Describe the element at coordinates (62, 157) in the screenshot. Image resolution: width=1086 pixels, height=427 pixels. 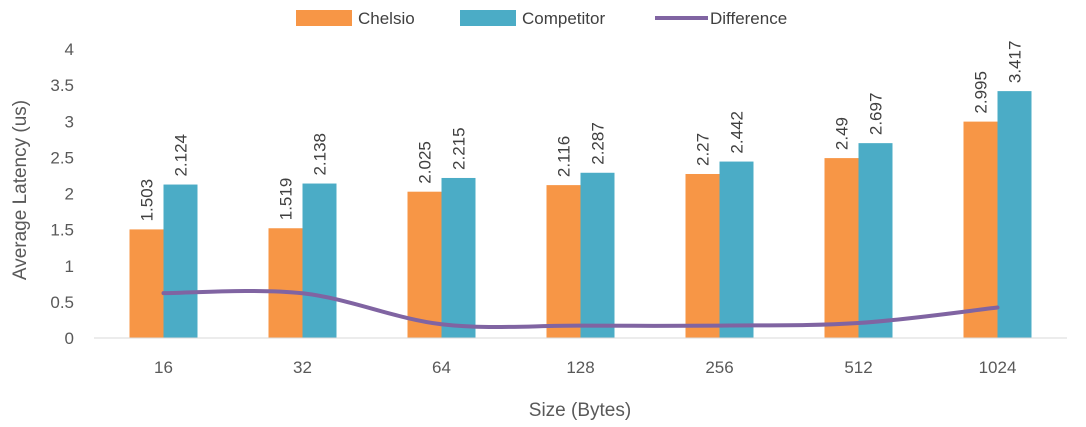
I see `y-tick-label: 2.5` at that location.